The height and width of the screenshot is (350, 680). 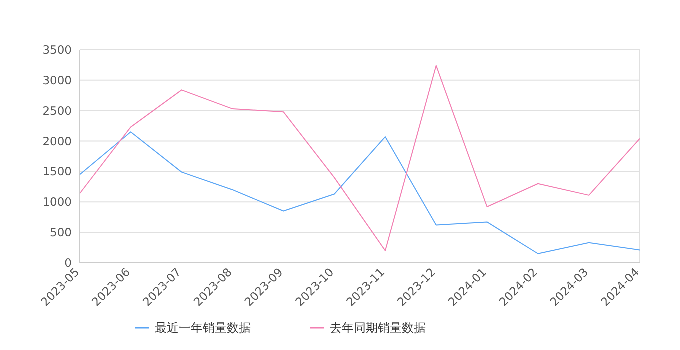 What do you see at coordinates (203, 328) in the screenshot?
I see `legend-label: 最近一年销量数据` at bounding box center [203, 328].